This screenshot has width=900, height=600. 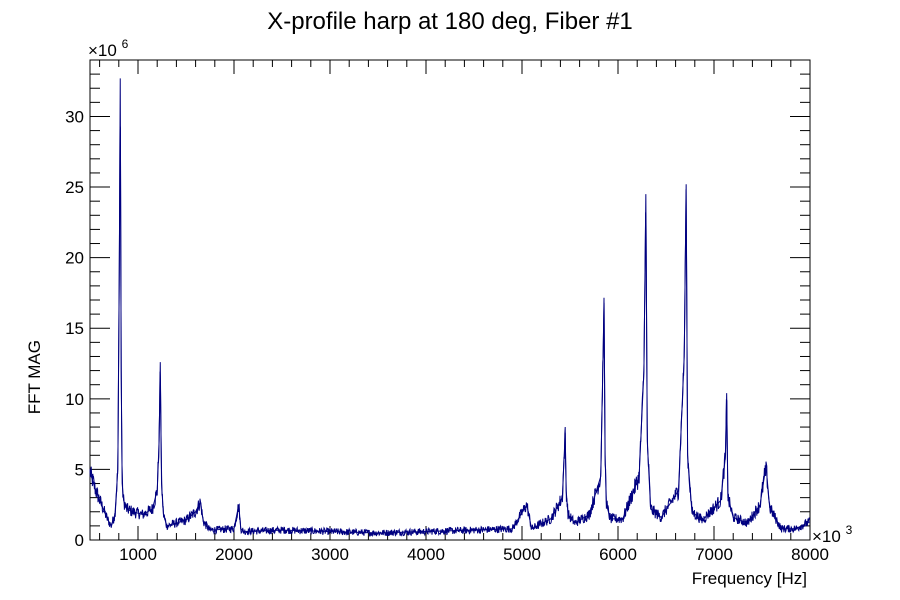 I want to click on y-multiplier-exp: 6, so click(x=125, y=44).